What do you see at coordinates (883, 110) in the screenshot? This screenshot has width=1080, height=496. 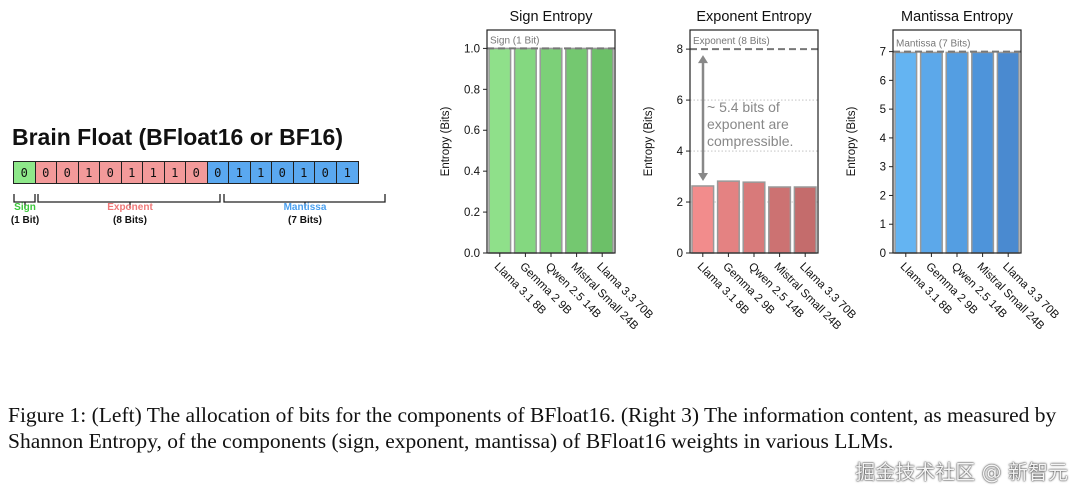 I see `y-tick-label: 5` at bounding box center [883, 110].